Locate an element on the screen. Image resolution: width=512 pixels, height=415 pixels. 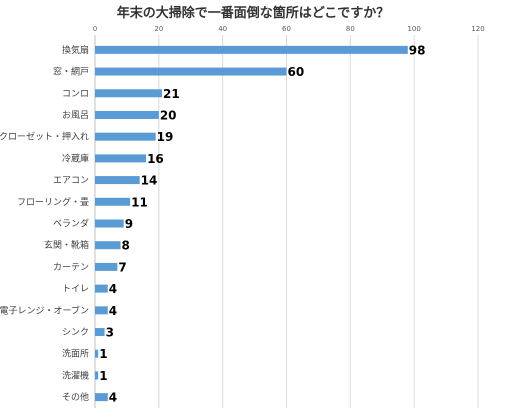
category-label: ベランダ is located at coordinates (71, 224).